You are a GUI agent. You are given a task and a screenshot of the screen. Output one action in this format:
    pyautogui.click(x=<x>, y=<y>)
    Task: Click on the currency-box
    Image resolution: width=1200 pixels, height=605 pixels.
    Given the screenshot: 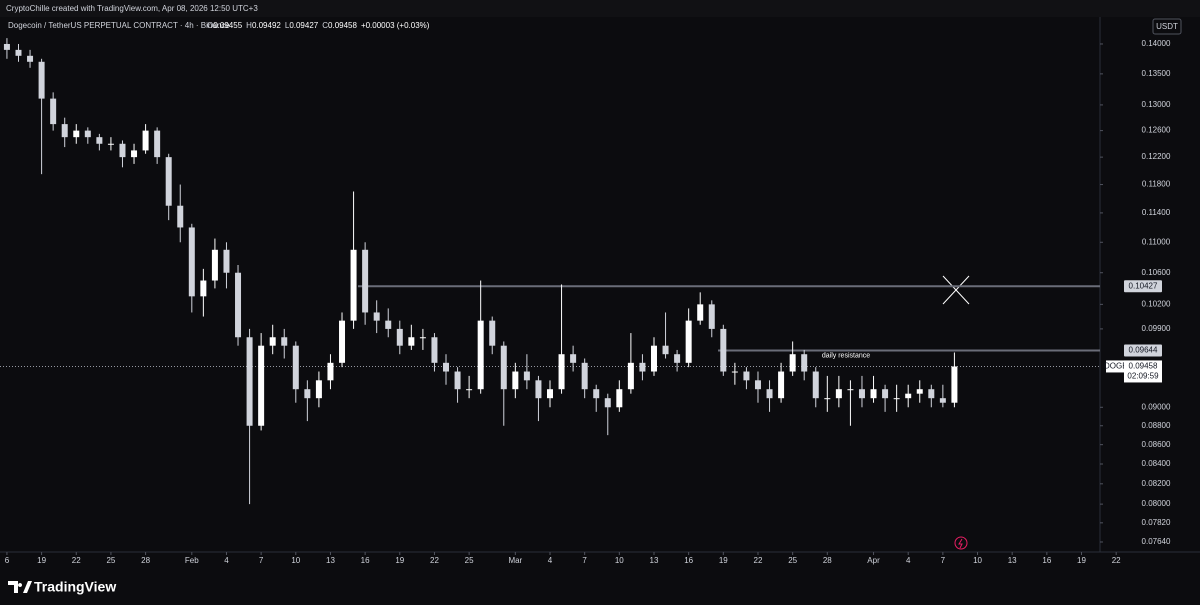 What is the action you would take?
    pyautogui.click(x=1167, y=26)
    